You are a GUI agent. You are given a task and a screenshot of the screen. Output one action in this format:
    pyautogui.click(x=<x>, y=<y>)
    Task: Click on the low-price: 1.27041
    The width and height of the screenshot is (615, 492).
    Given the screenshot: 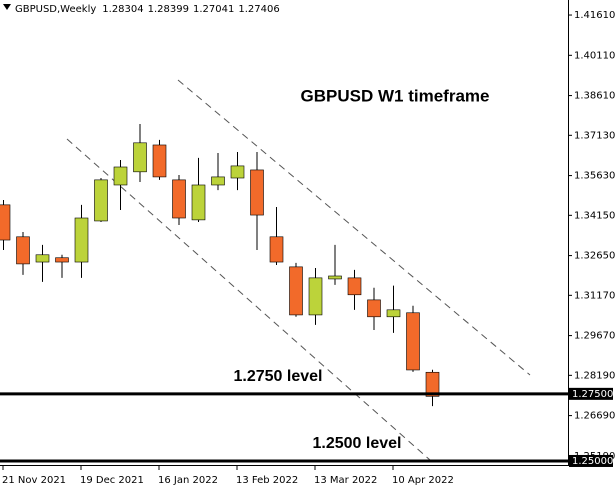 What is the action you would take?
    pyautogui.click(x=213, y=9)
    